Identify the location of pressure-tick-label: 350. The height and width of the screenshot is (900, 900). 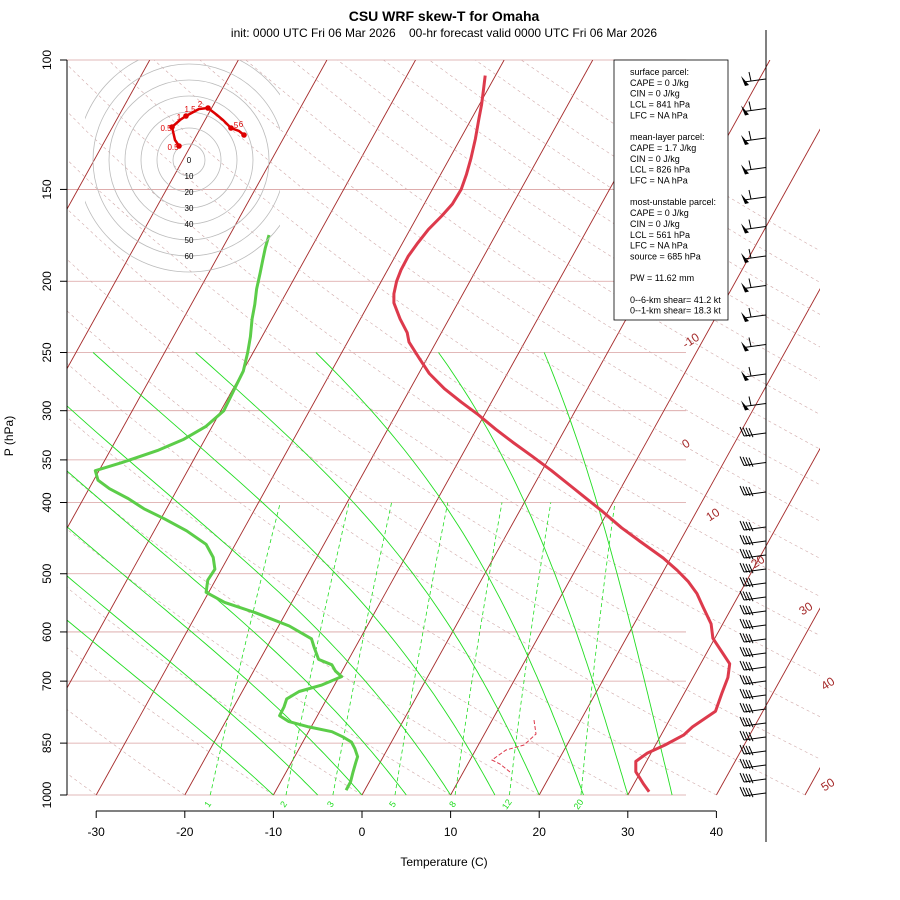
(47, 460).